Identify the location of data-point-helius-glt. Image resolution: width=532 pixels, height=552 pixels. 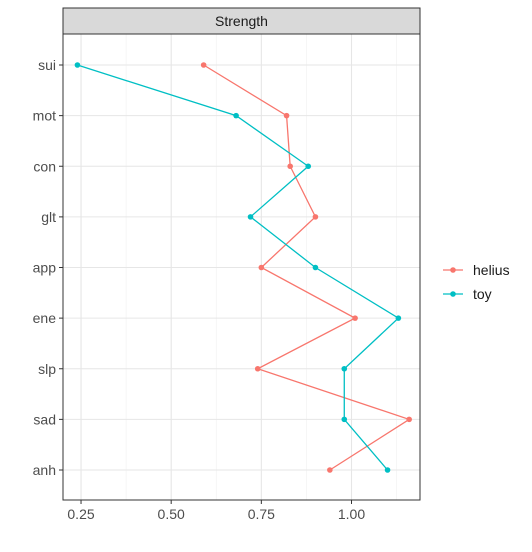
(315, 217).